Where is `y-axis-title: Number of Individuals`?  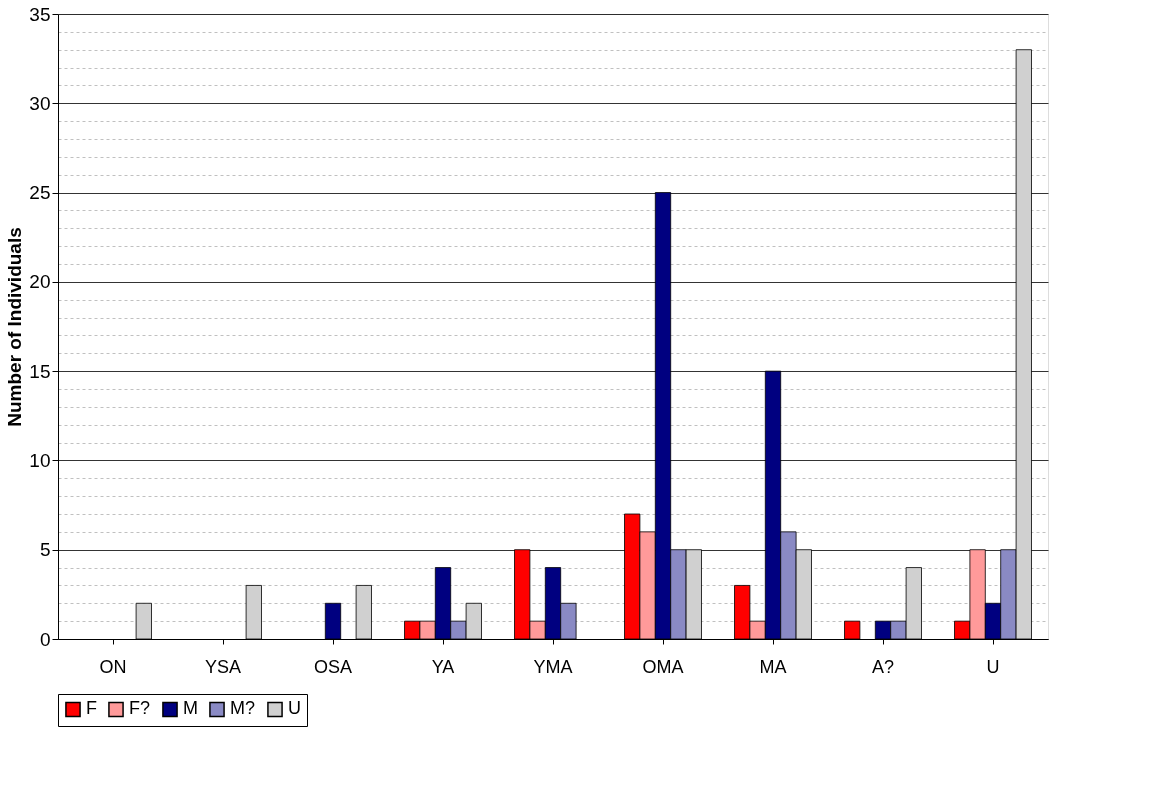 y-axis-title: Number of Individuals is located at coordinates (15, 327).